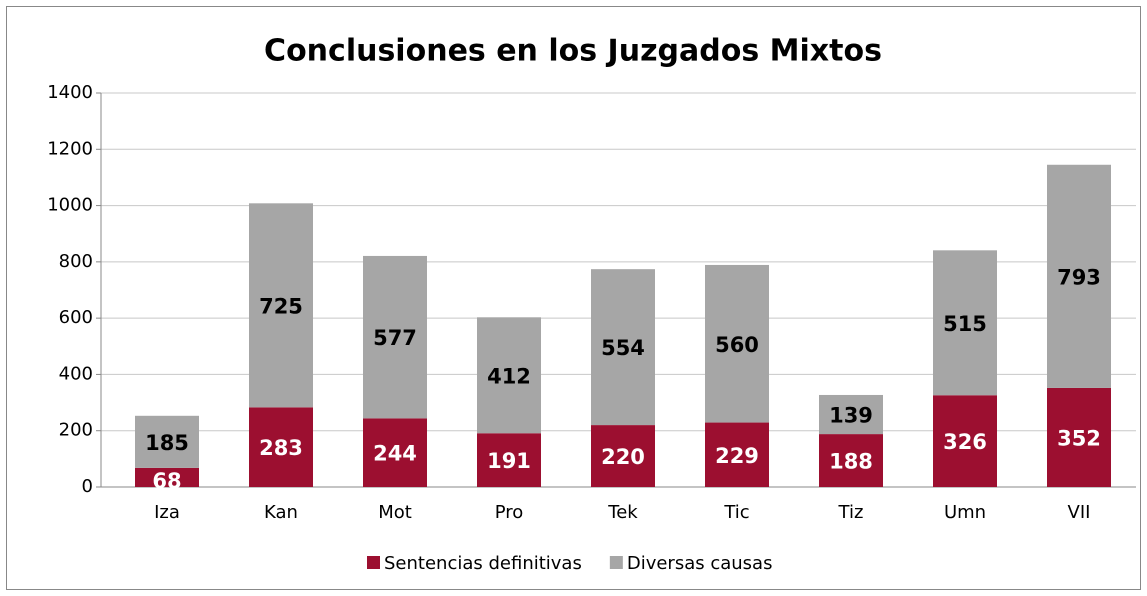 Image resolution: width=1147 pixels, height=596 pixels. I want to click on data-label: 793, so click(1079, 277).